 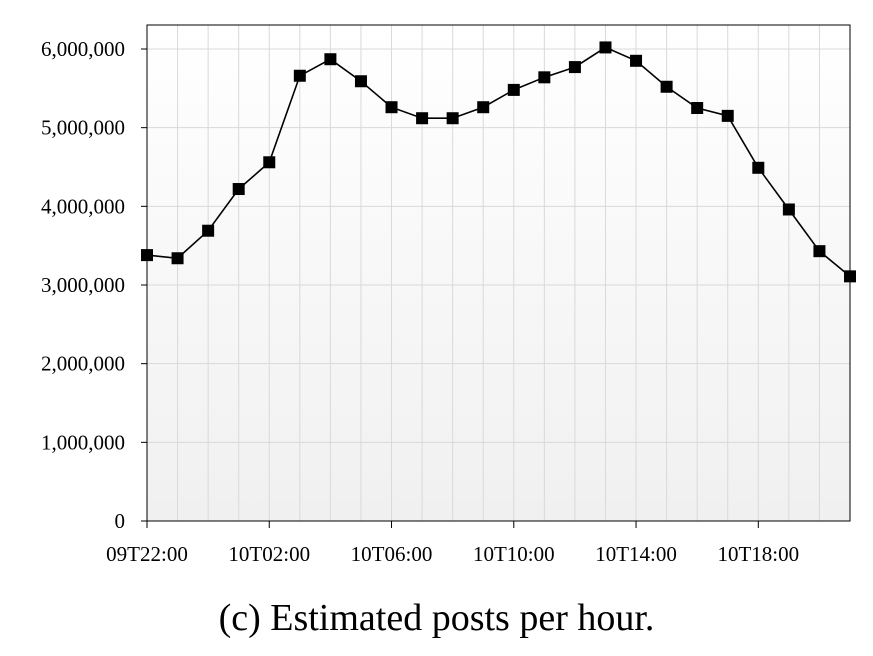 I want to click on x-tick-label: 10T02:00, so click(x=269, y=554).